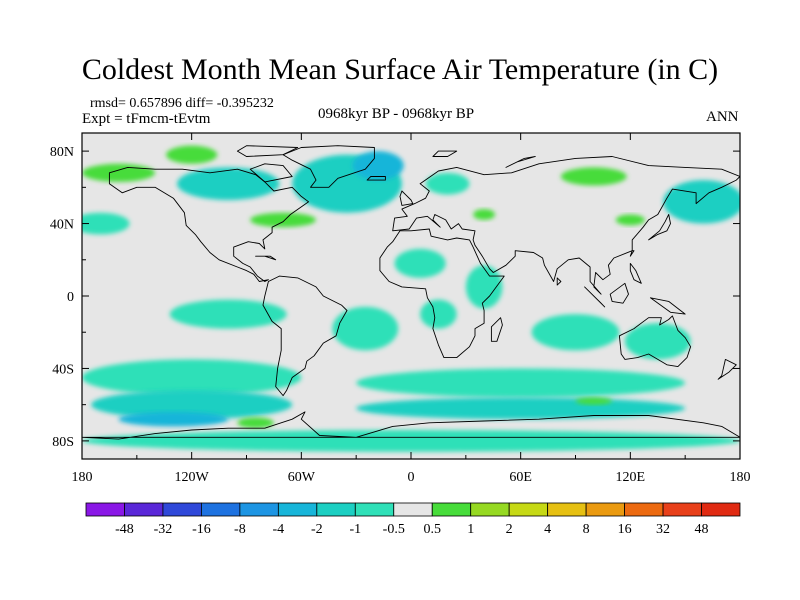 This screenshot has width=800, height=600. I want to click on field-region-eastern-pacific-negative, so click(228, 314).